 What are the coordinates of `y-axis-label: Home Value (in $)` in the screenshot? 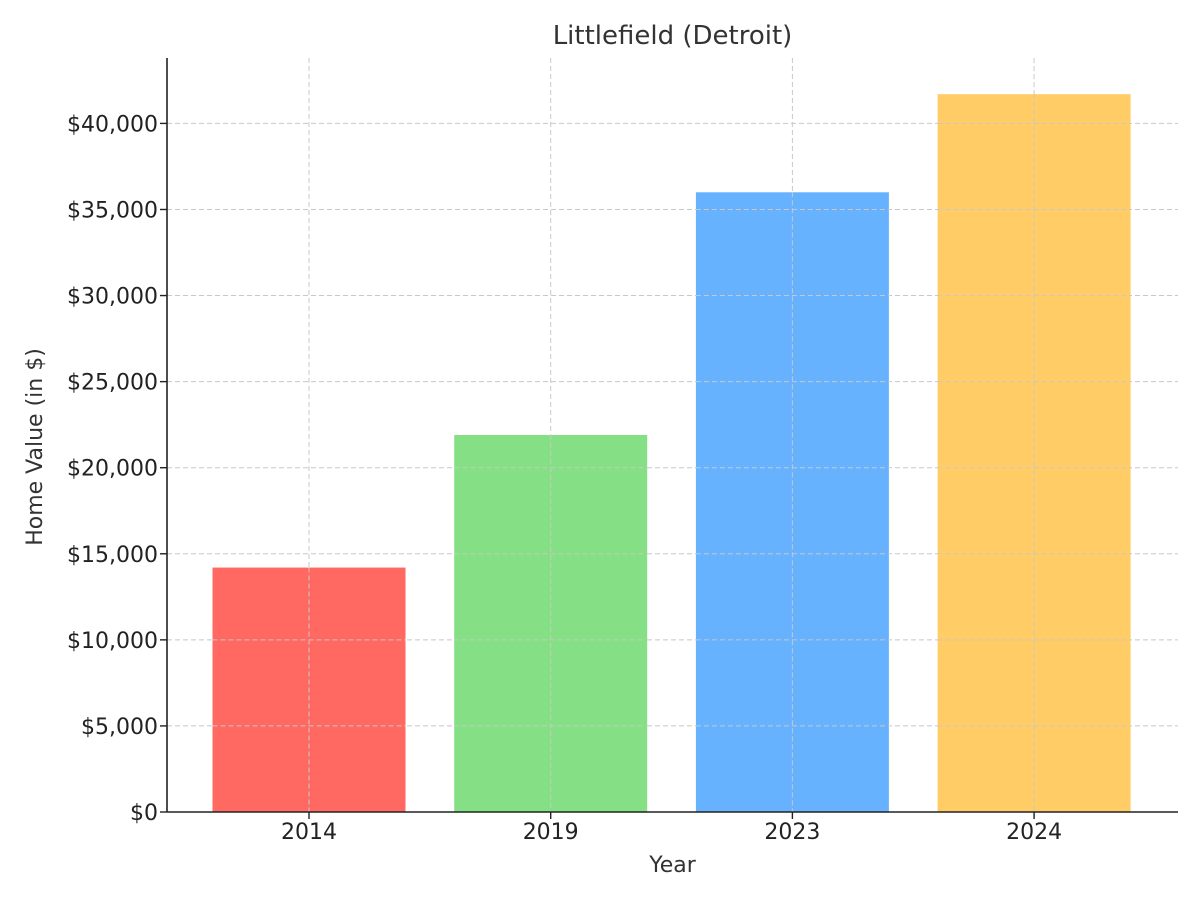 It's located at (35, 447).